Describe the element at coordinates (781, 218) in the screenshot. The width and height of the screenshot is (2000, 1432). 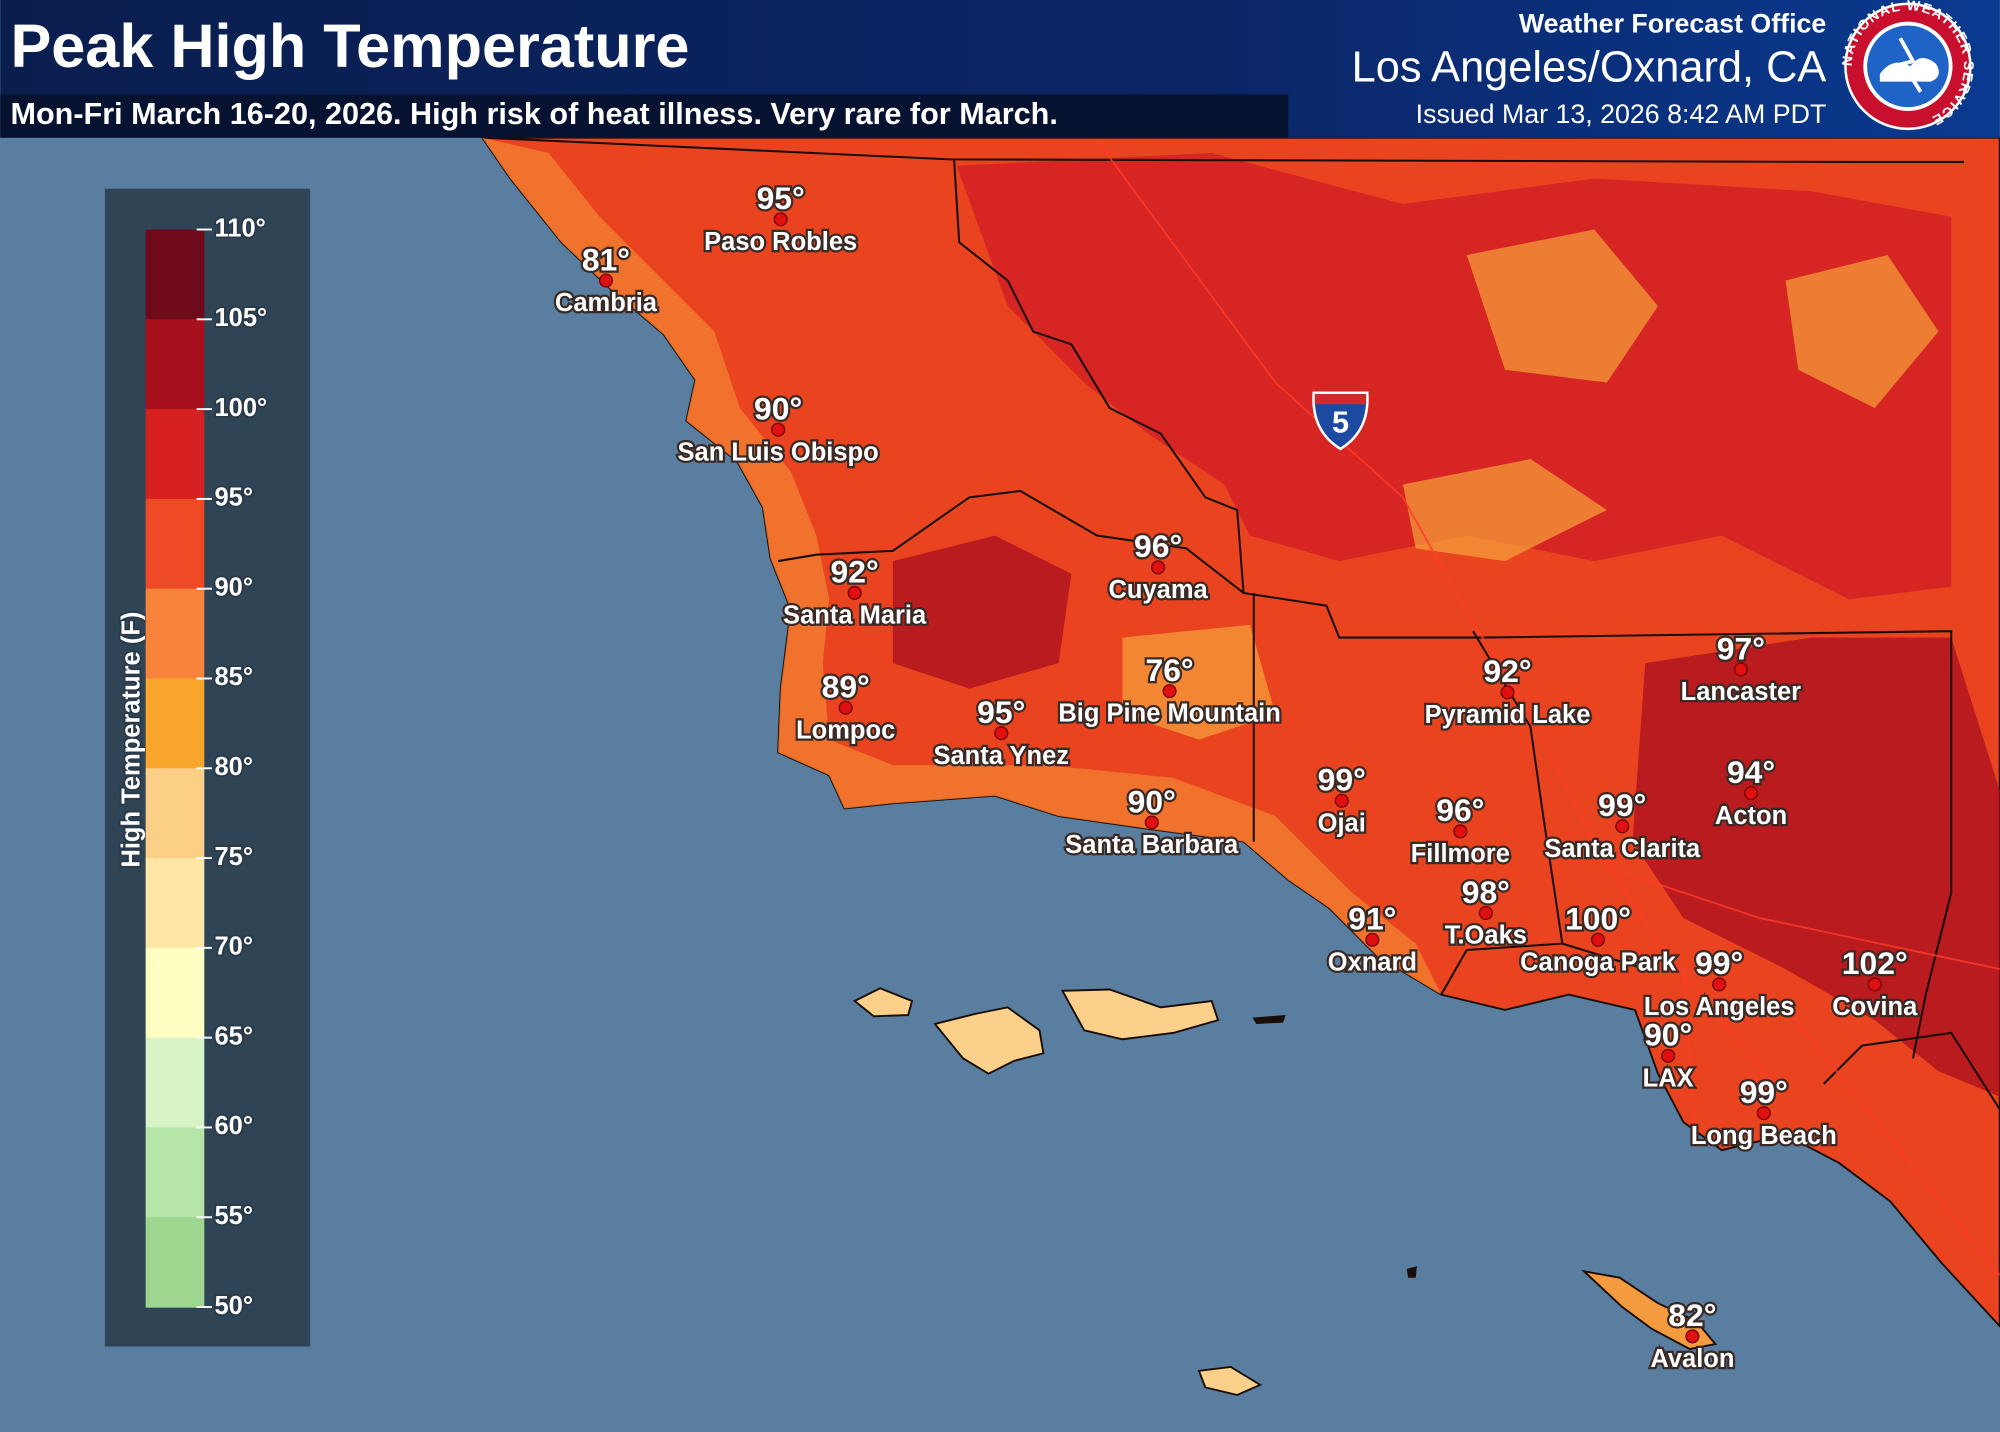
I see `city: 95° Paso Robles` at that location.